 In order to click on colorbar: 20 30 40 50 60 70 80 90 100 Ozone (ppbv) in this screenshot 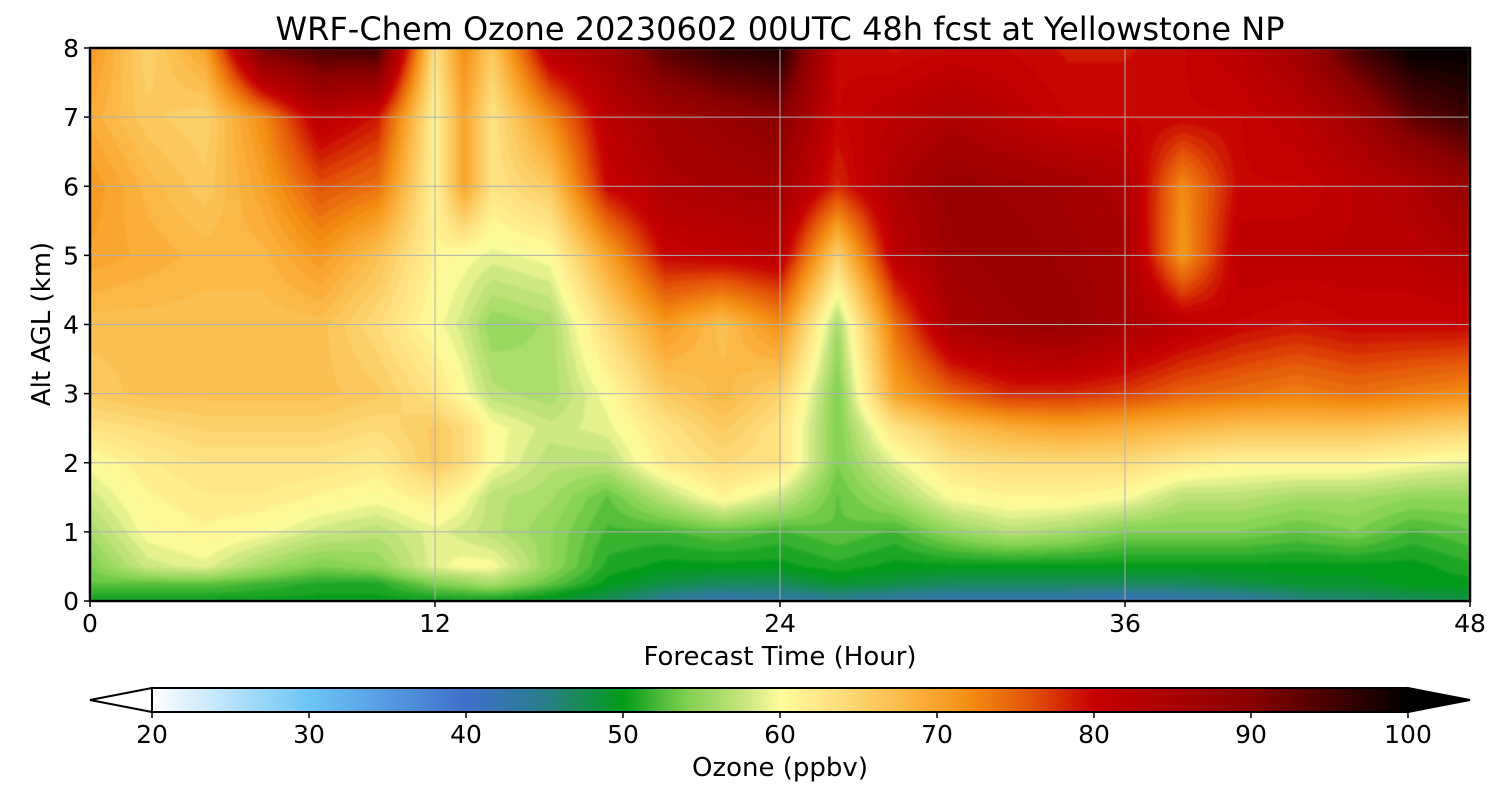, I will do `click(780, 734)`.